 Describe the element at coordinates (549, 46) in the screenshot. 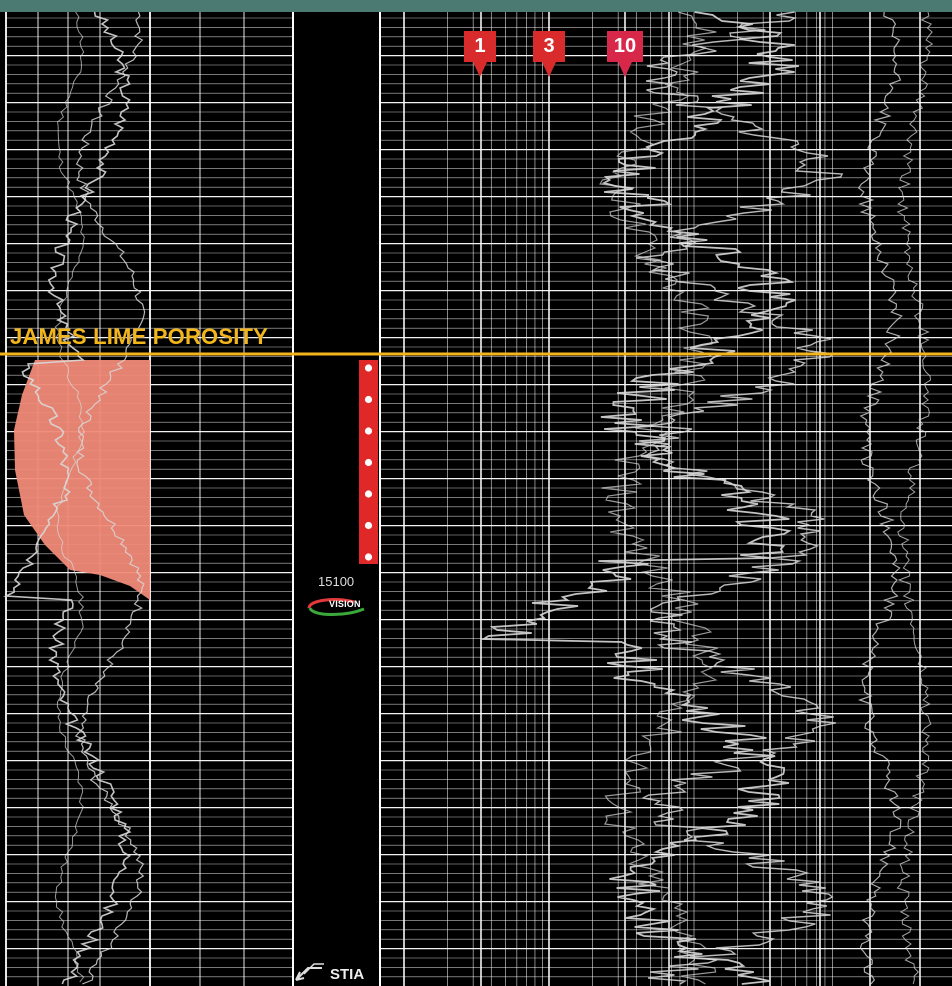

I see `marker-label-3: 3` at that location.